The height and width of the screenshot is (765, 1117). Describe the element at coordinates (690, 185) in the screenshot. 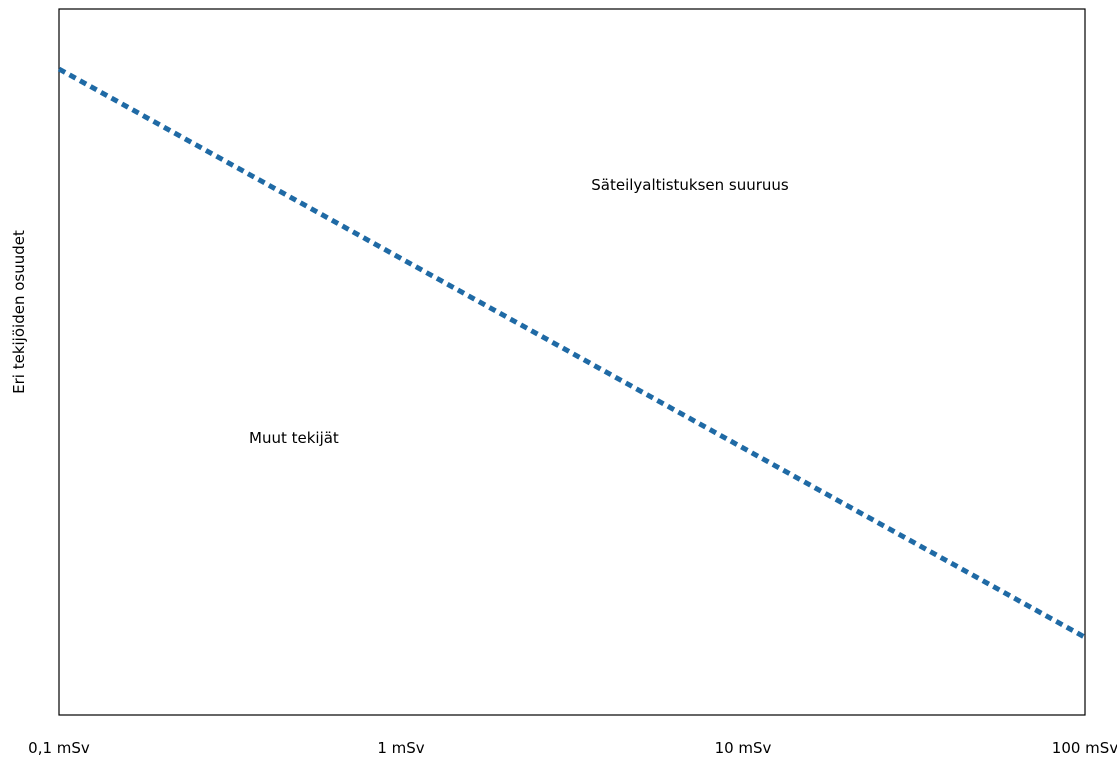

I see `annotation-exposure: Säteilyaltistuksen suuruus` at that location.